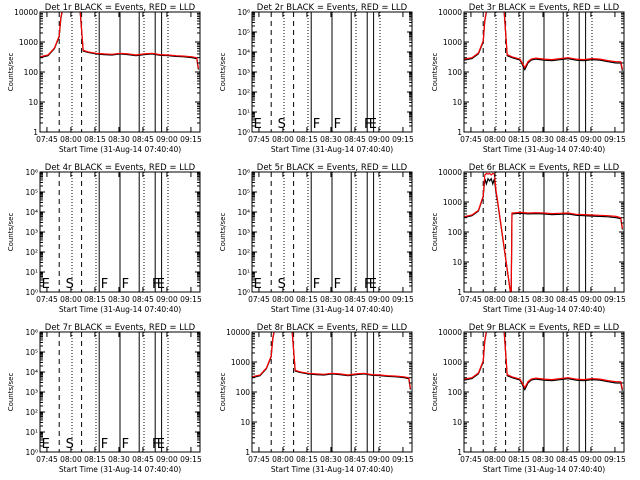  What do you see at coordinates (332, 328) in the screenshot?
I see `panel-title: Det 8r BLACK = Events, RED = LLD` at bounding box center [332, 328].